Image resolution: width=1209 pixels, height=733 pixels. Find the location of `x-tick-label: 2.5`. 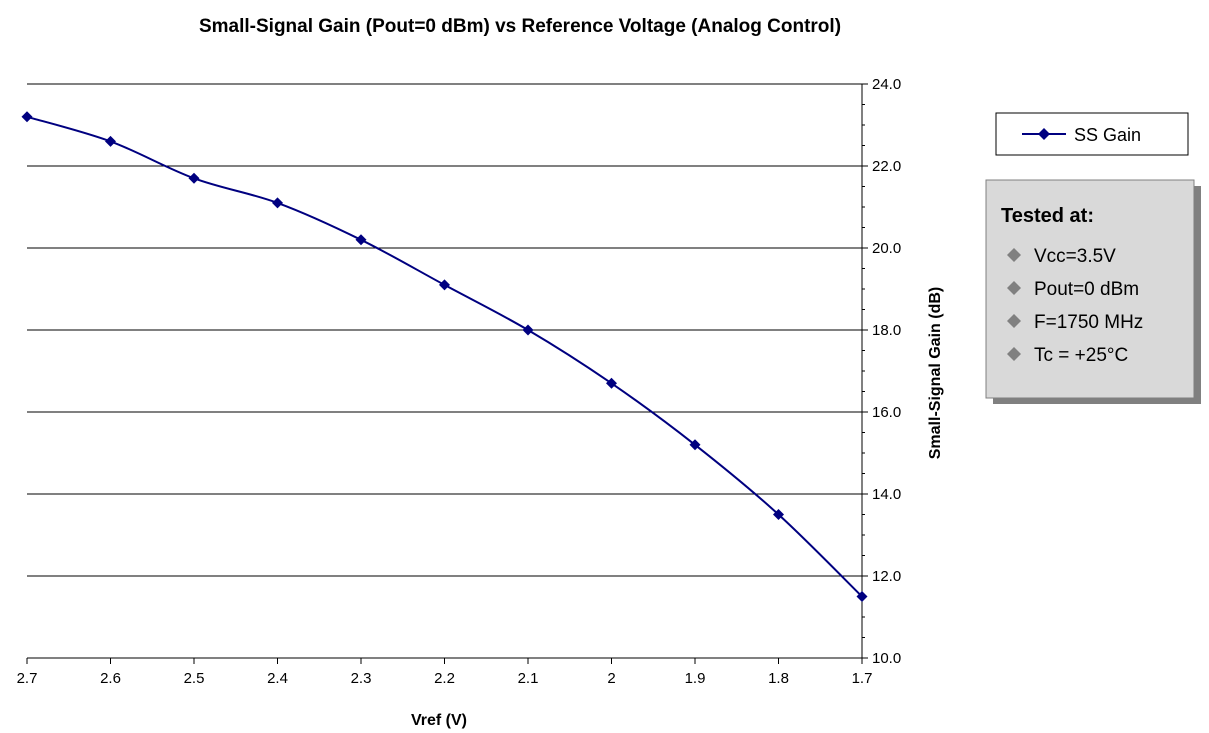

x-tick-label: 2.5 is located at coordinates (194, 678).